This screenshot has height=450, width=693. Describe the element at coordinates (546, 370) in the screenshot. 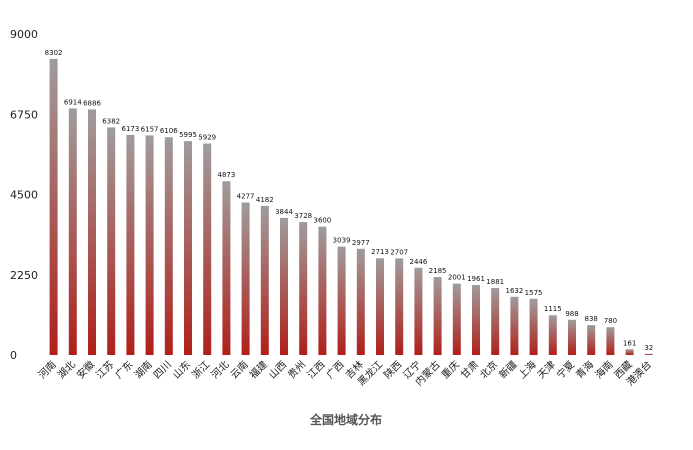

I see `x-tick-label: 天津` at that location.